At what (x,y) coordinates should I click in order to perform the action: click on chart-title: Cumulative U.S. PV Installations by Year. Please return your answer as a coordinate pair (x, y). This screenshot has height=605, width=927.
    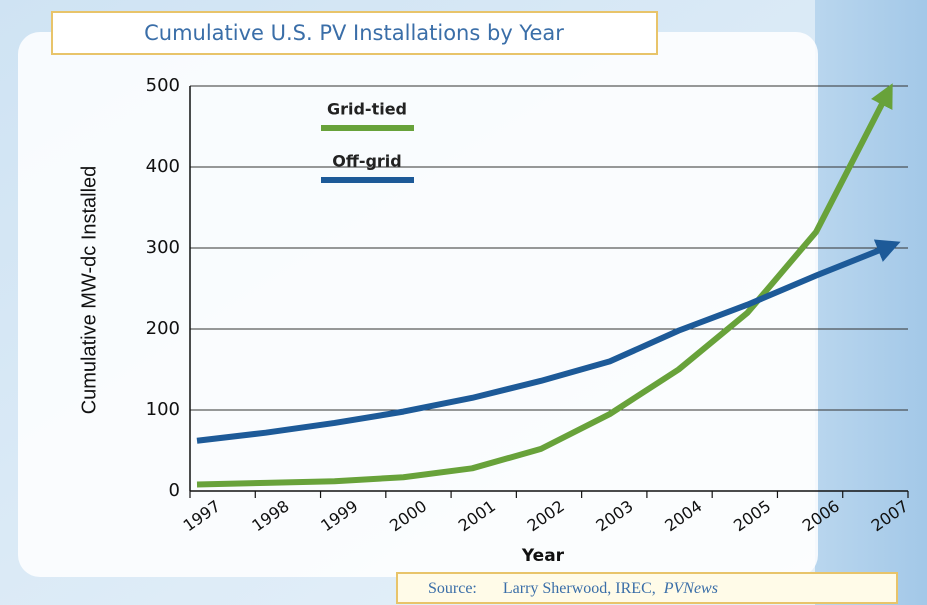
    Looking at the image, I should click on (354, 33).